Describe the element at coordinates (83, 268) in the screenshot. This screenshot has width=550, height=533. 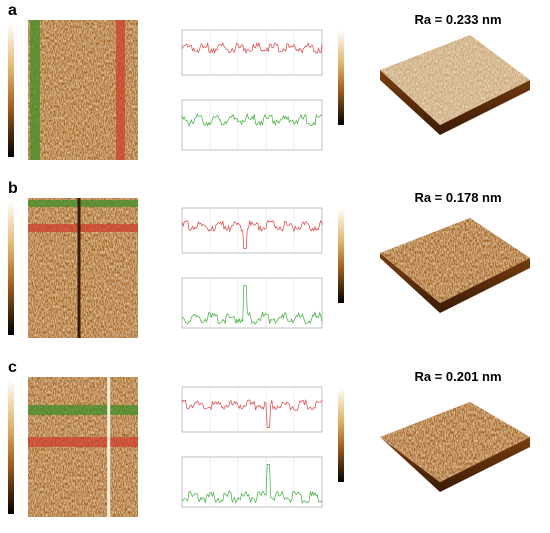
I see `afm-image` at that location.